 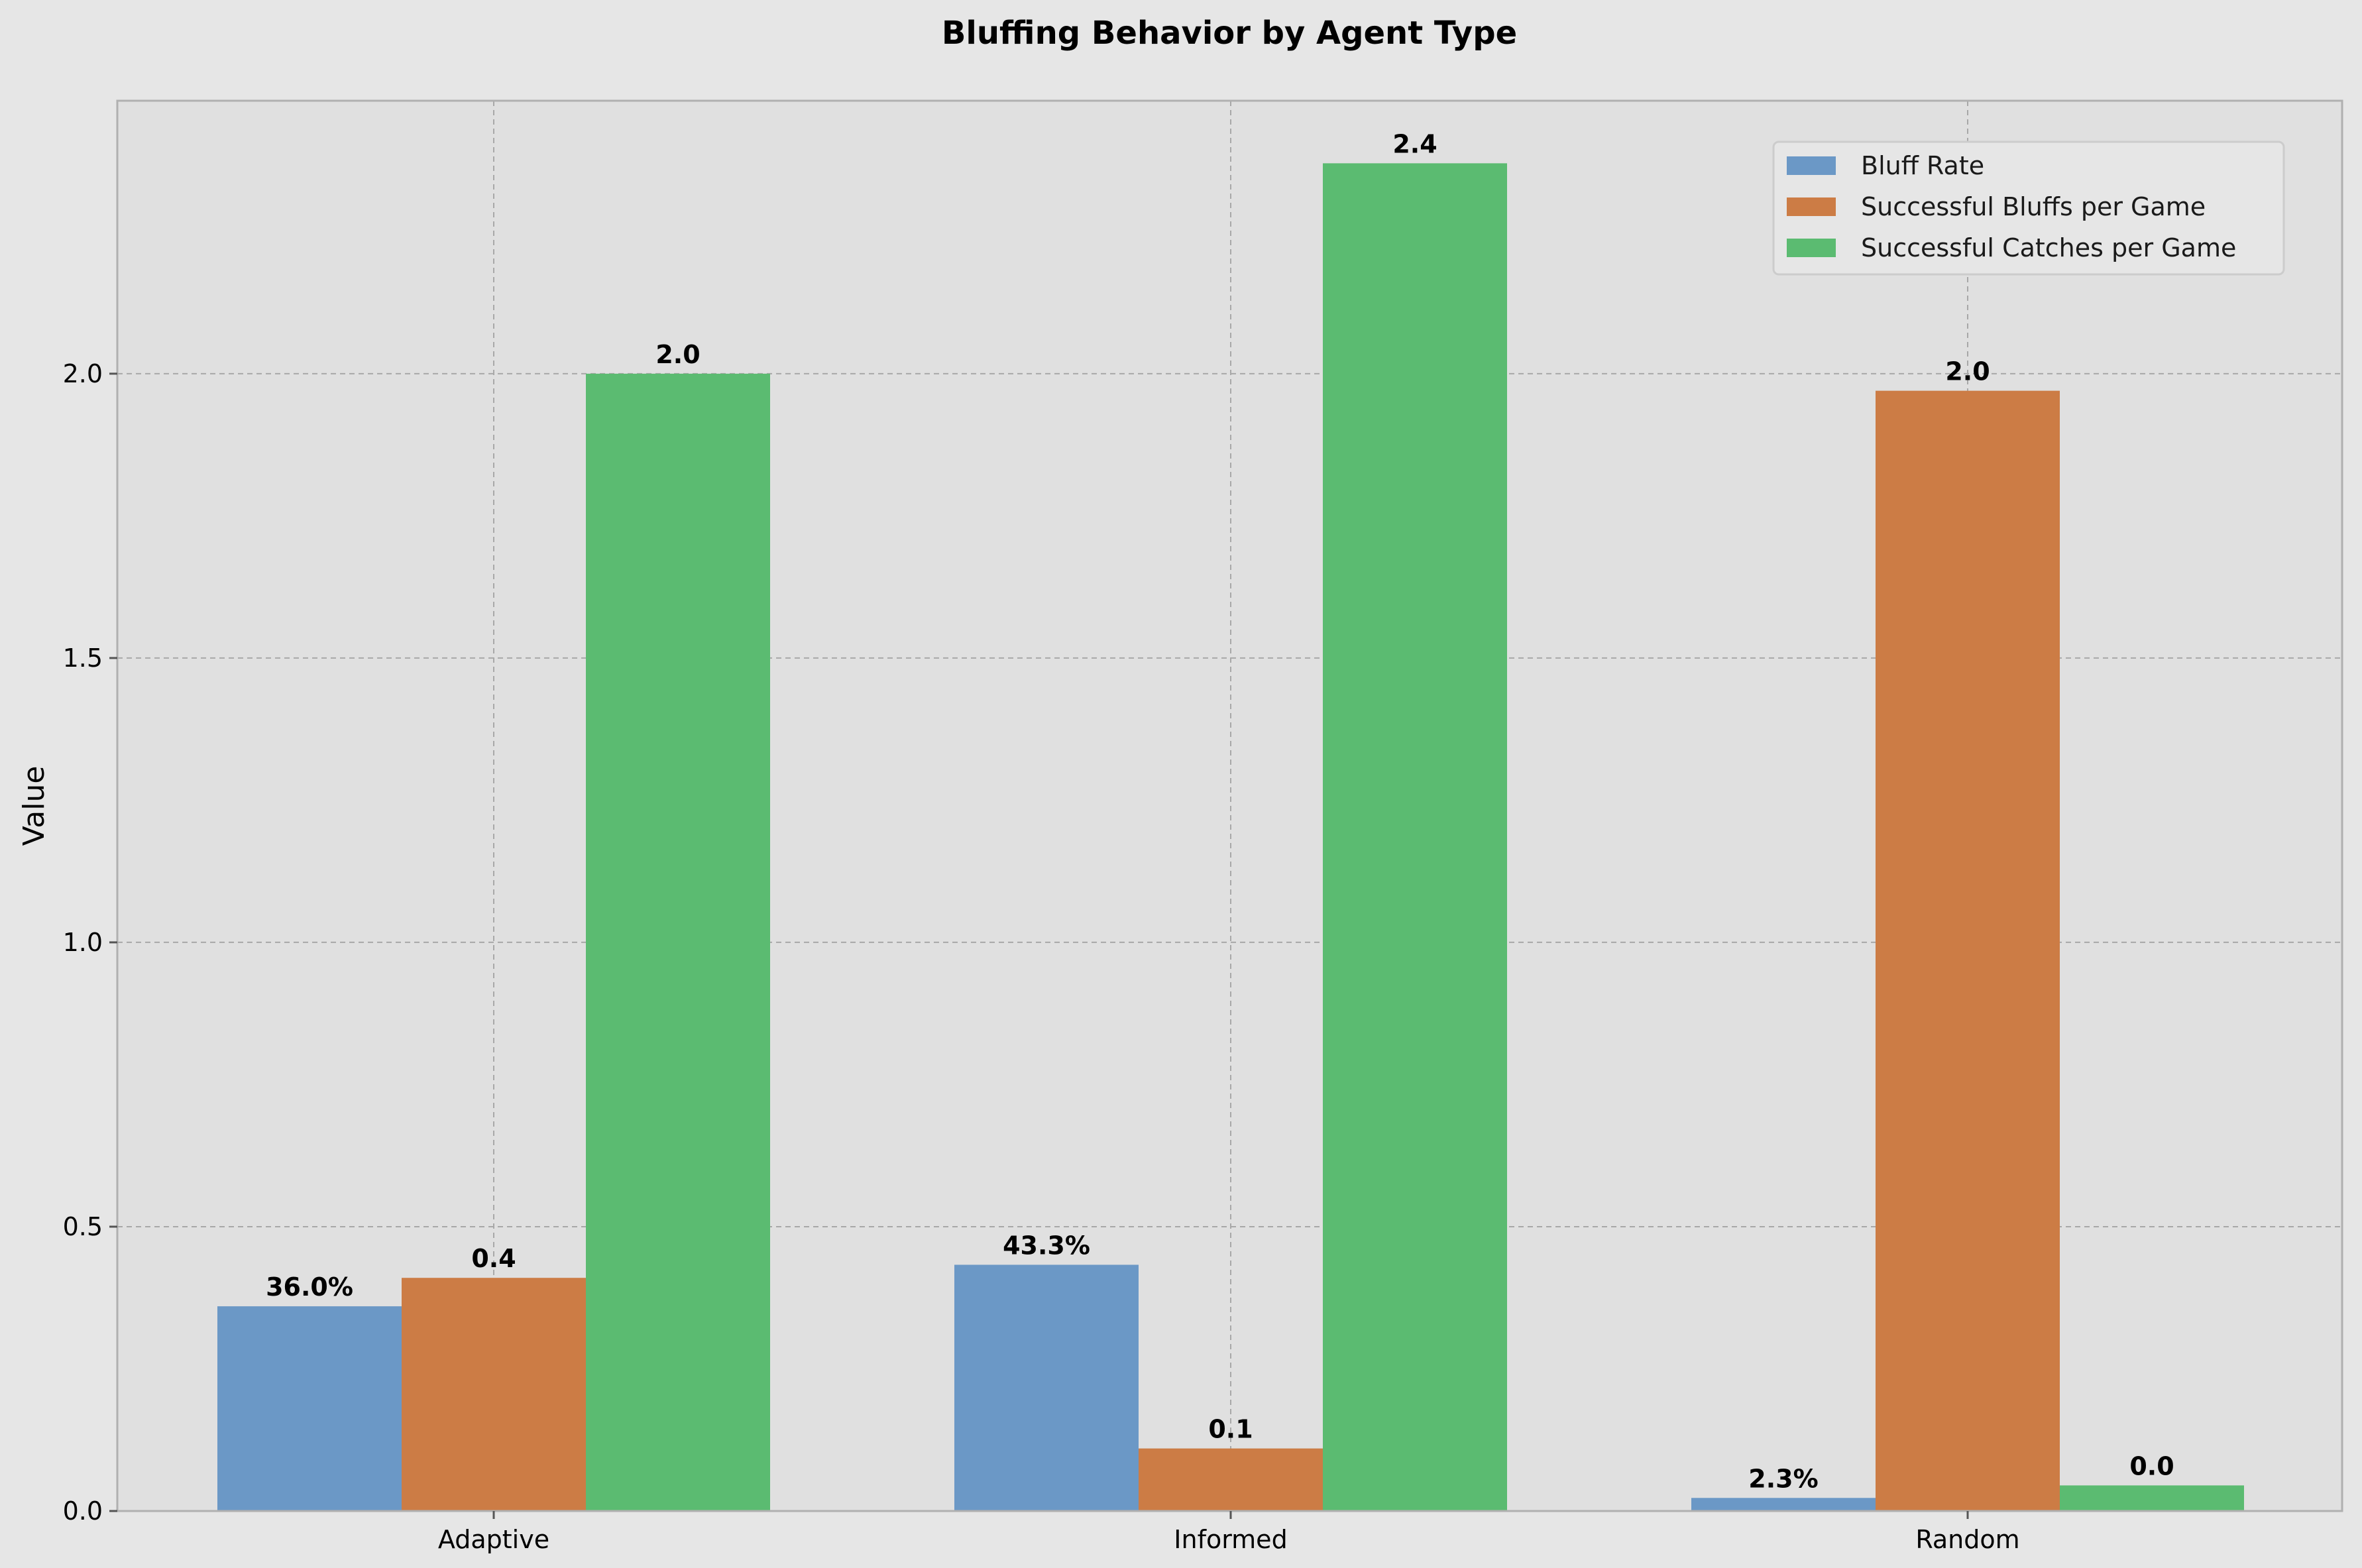 I want to click on legend-entry: Successful Catches per Game, so click(x=2048, y=248).